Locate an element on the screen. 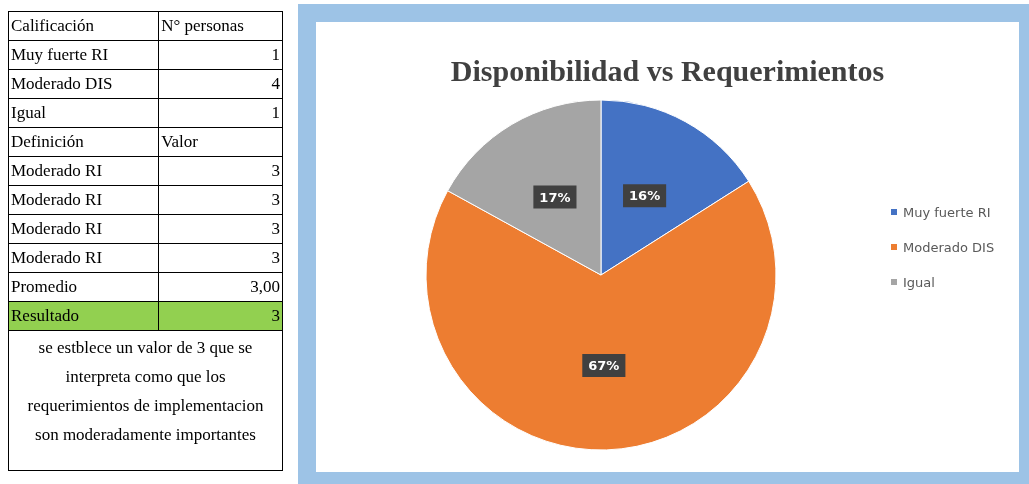 This screenshot has height=484, width=1029. legend-label: Moderado DIS is located at coordinates (949, 247).